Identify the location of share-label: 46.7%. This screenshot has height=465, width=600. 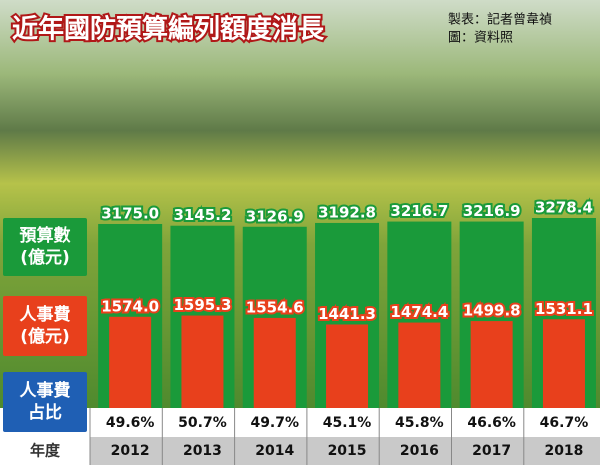
(564, 423).